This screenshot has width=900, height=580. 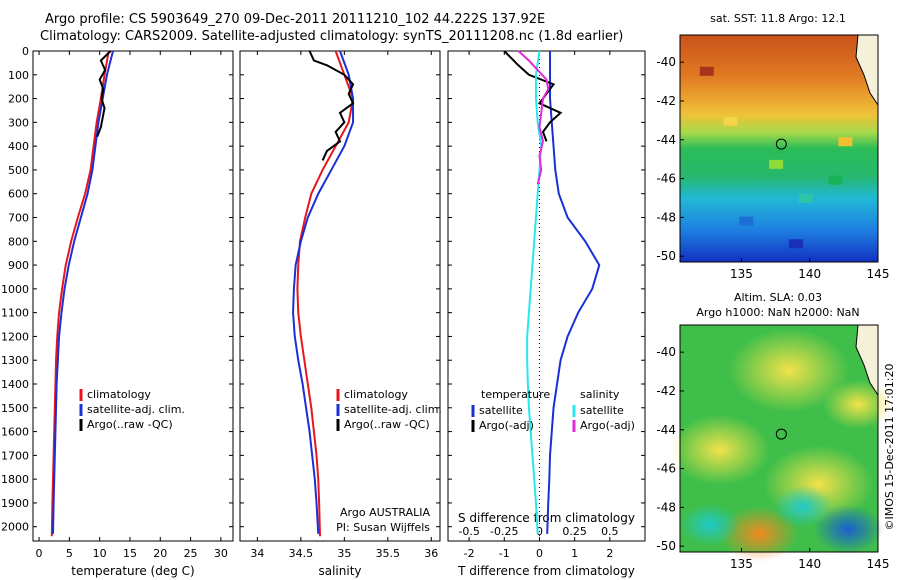 What do you see at coordinates (15, 384) in the screenshot?
I see `y-tick-label: 1400` at bounding box center [15, 384].